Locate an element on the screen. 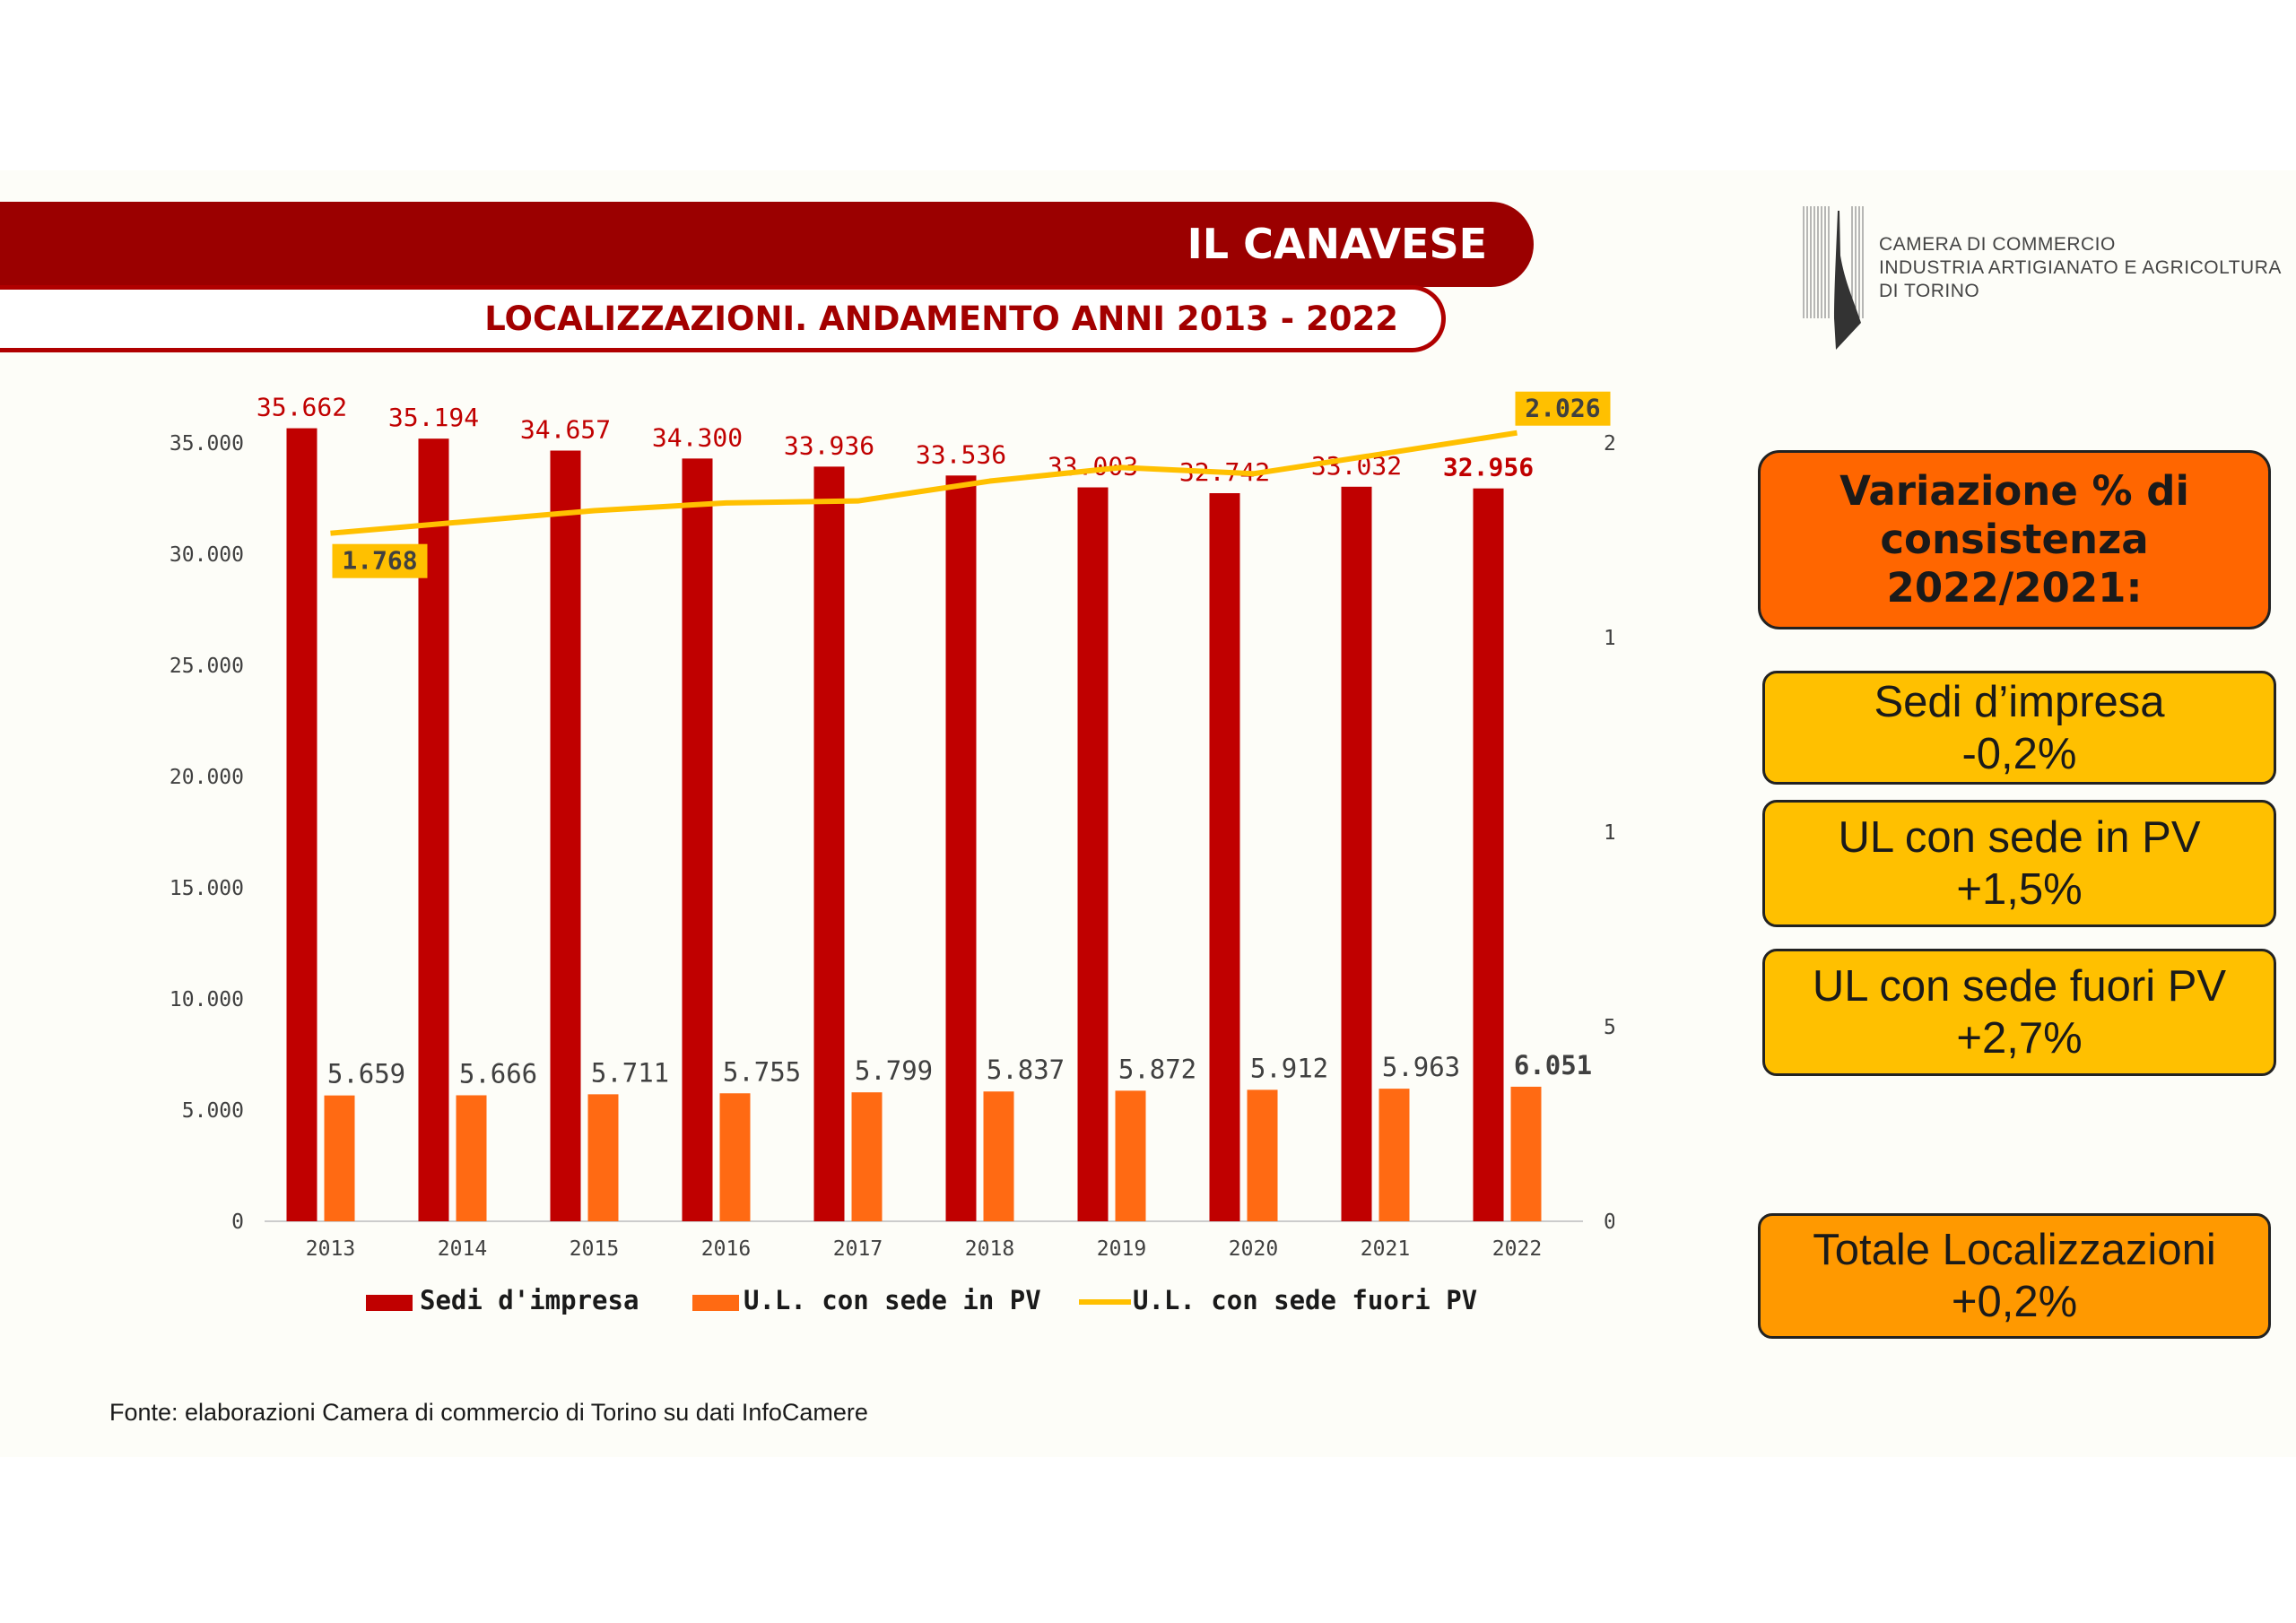 This screenshot has height=1623, width=2296. legend-swatch-ul-in is located at coordinates (715, 1303).